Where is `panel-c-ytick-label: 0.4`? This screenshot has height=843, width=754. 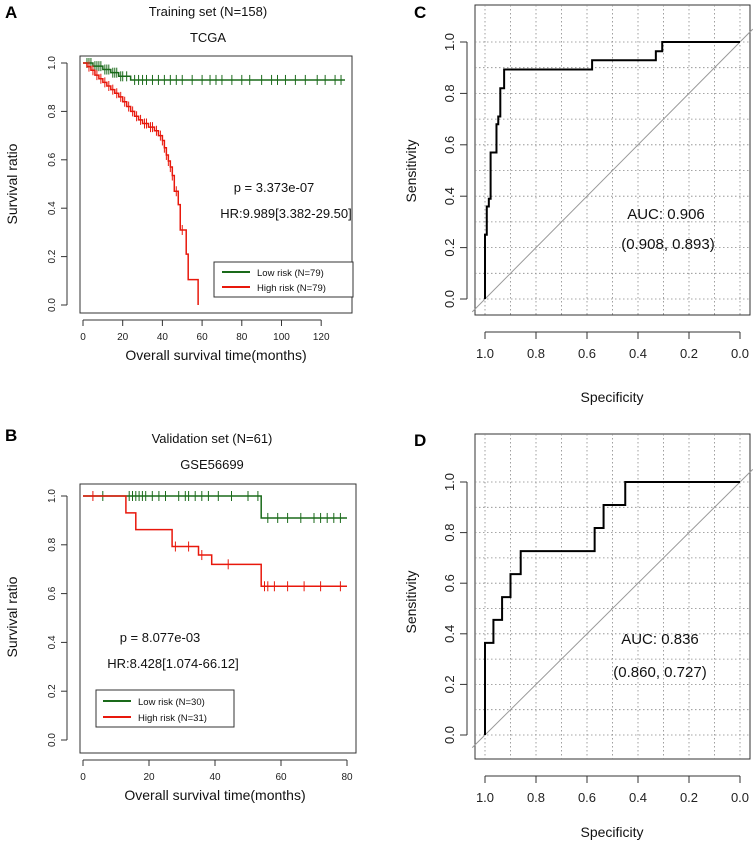 panel-c-ytick-label: 0.4 is located at coordinates (449, 196).